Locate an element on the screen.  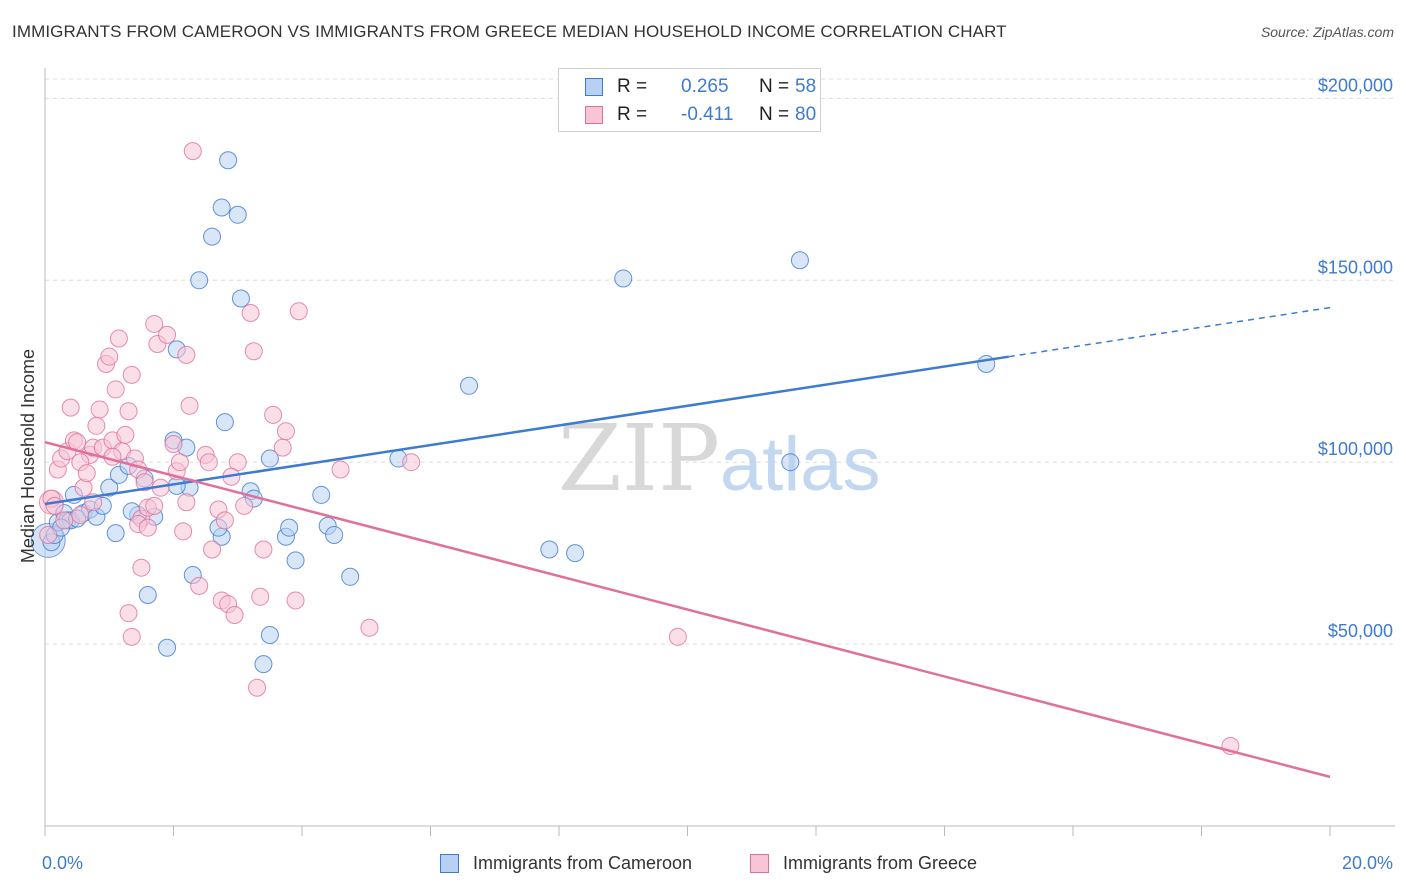
watermark-atlas: atlas is located at coordinates (800, 464).